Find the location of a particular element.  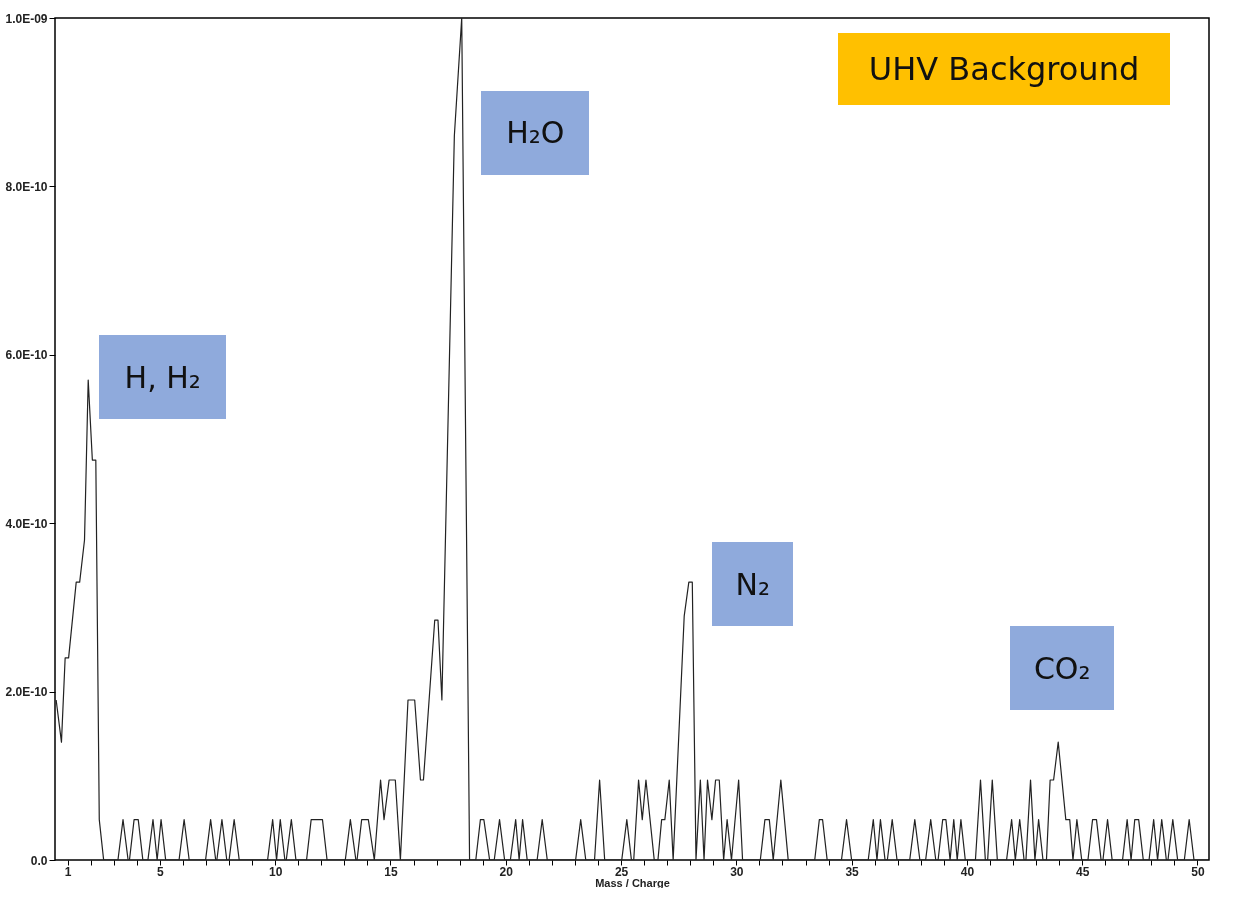

x-tick-label: 30 is located at coordinates (737, 871).